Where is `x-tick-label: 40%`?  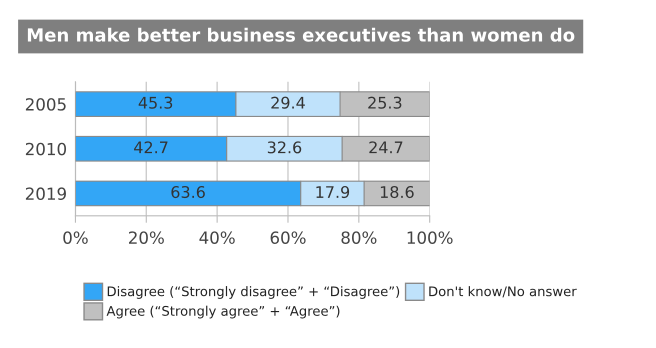 x-tick-label: 40% is located at coordinates (217, 237).